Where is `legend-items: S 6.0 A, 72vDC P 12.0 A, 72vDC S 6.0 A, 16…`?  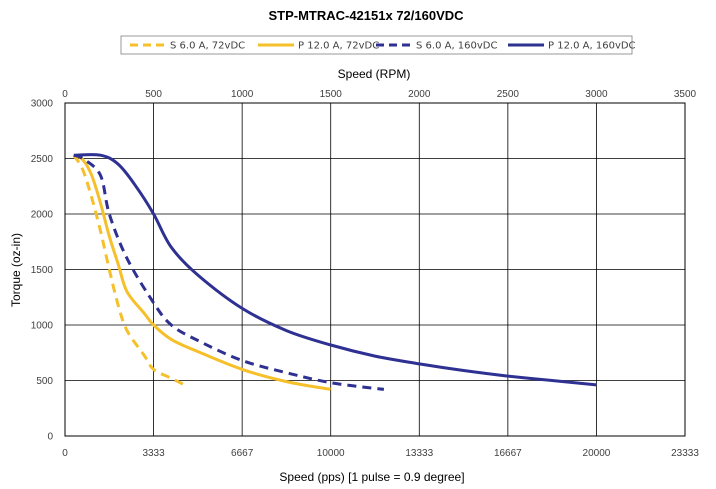 legend-items: S 6.0 A, 72vDC P 12.0 A, 72vDC S 6.0 A, 16… is located at coordinates (383, 46).